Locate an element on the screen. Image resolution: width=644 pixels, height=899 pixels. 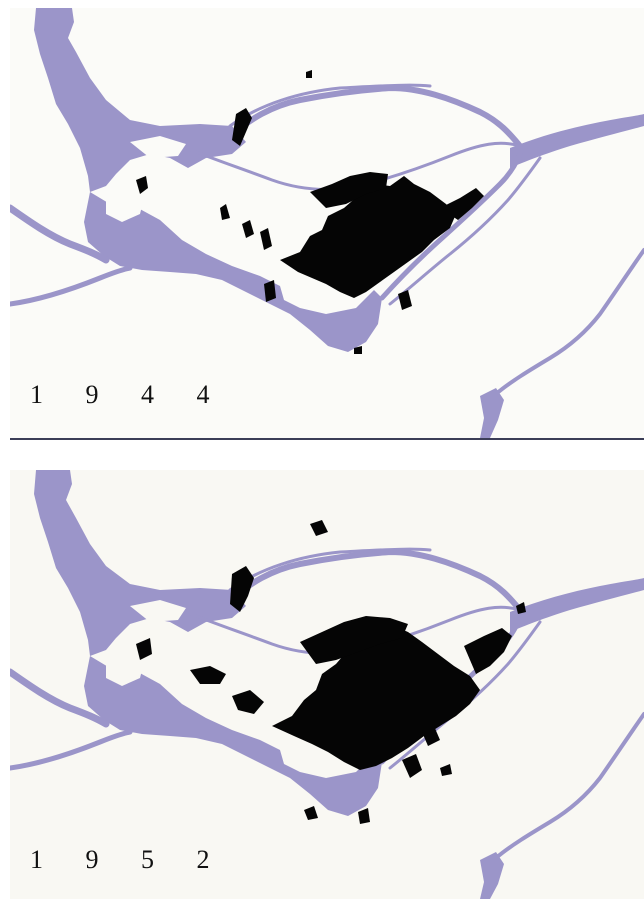
urban-east-fragment is located at coordinates (521, 608).